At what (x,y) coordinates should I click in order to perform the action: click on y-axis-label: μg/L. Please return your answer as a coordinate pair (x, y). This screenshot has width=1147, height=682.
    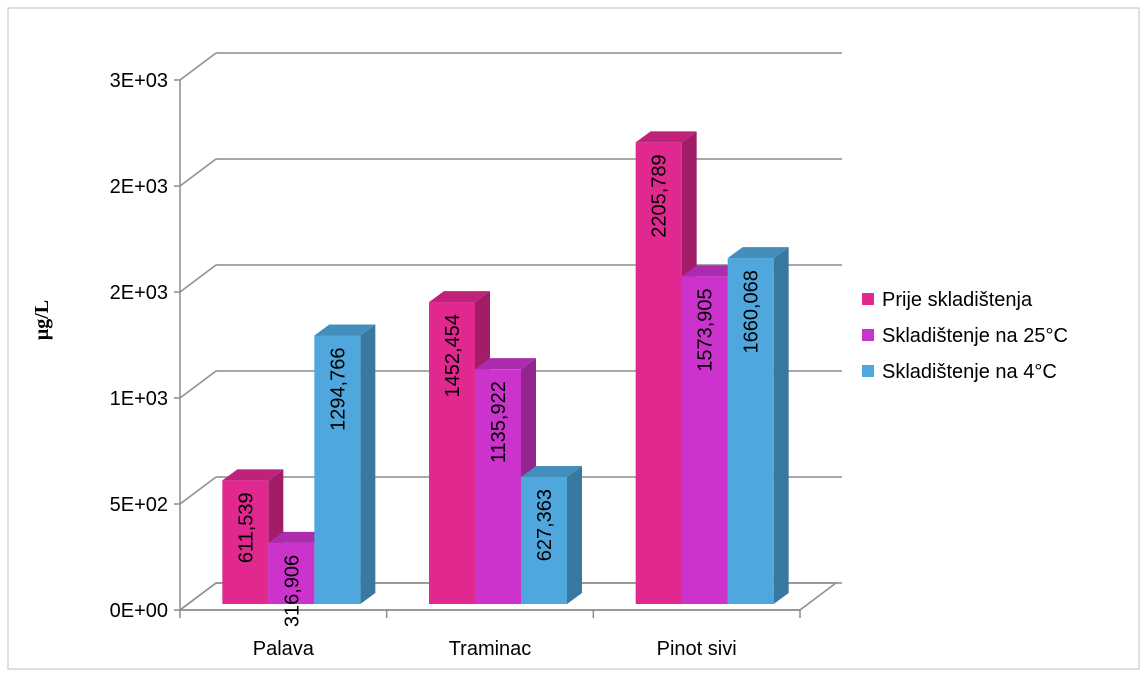
    Looking at the image, I should click on (42, 320).